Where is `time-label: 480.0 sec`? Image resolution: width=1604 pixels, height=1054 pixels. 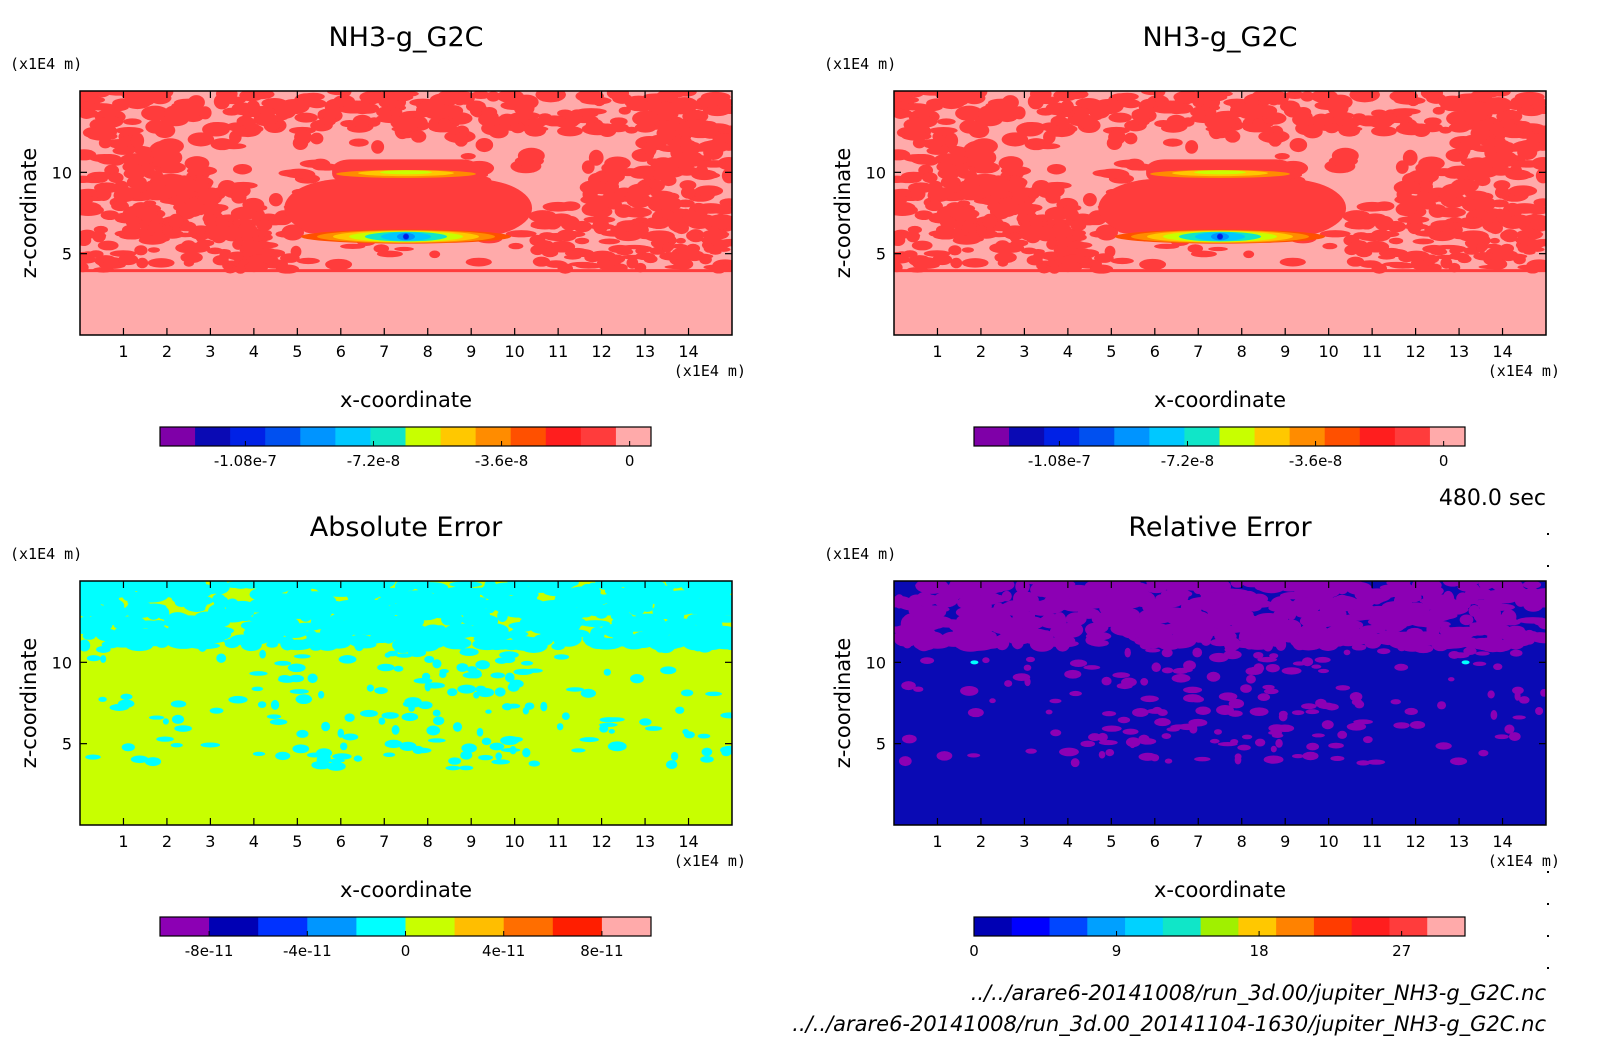
time-label: 480.0 sec is located at coordinates (1492, 498).